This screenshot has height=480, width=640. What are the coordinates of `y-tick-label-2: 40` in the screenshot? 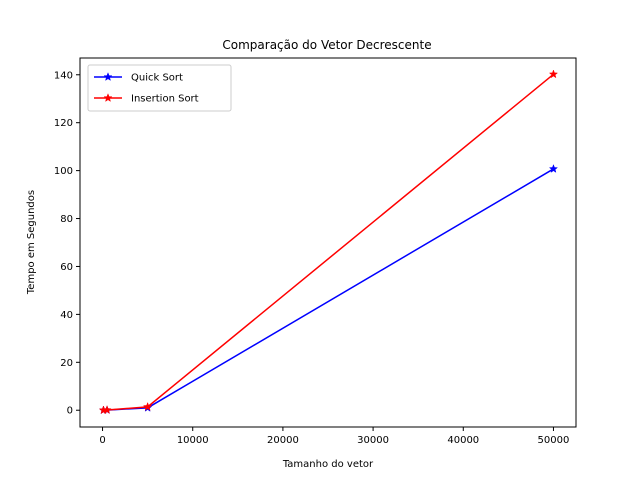 It's located at (66, 315).